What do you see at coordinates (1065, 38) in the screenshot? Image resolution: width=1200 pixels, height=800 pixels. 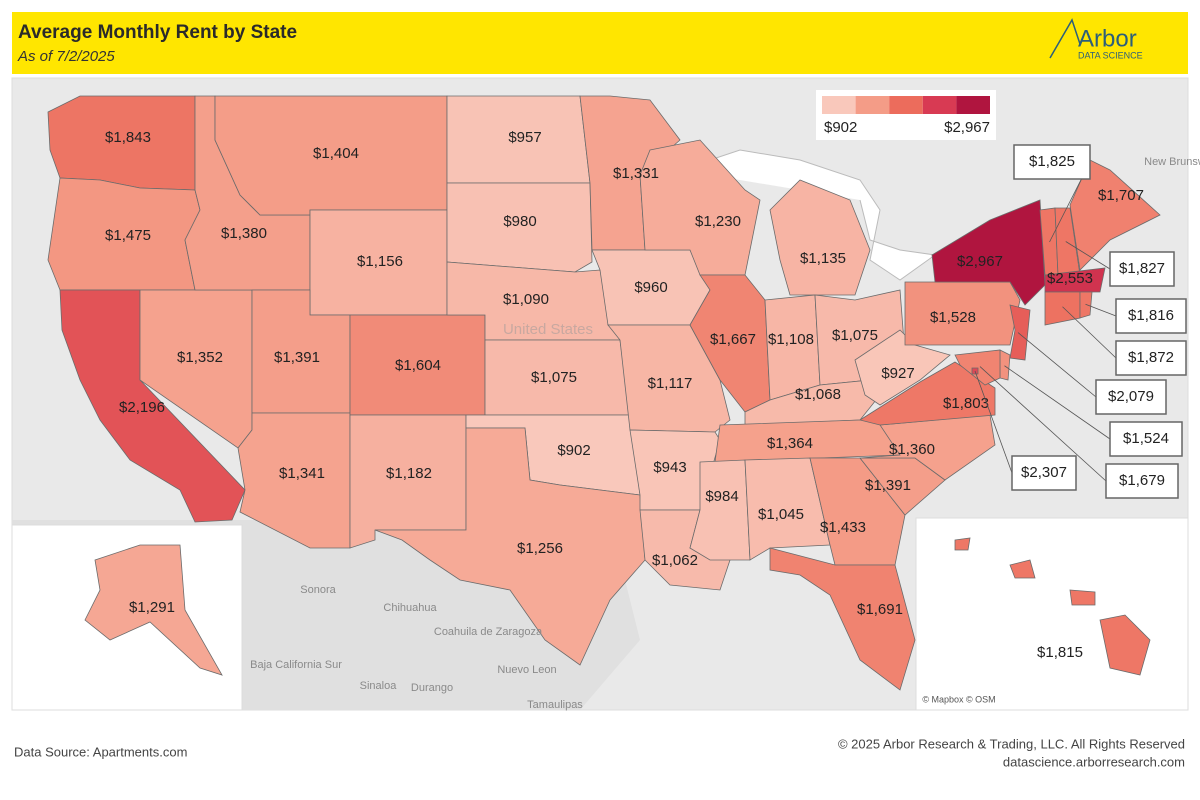 I see `logo-mark` at bounding box center [1065, 38].